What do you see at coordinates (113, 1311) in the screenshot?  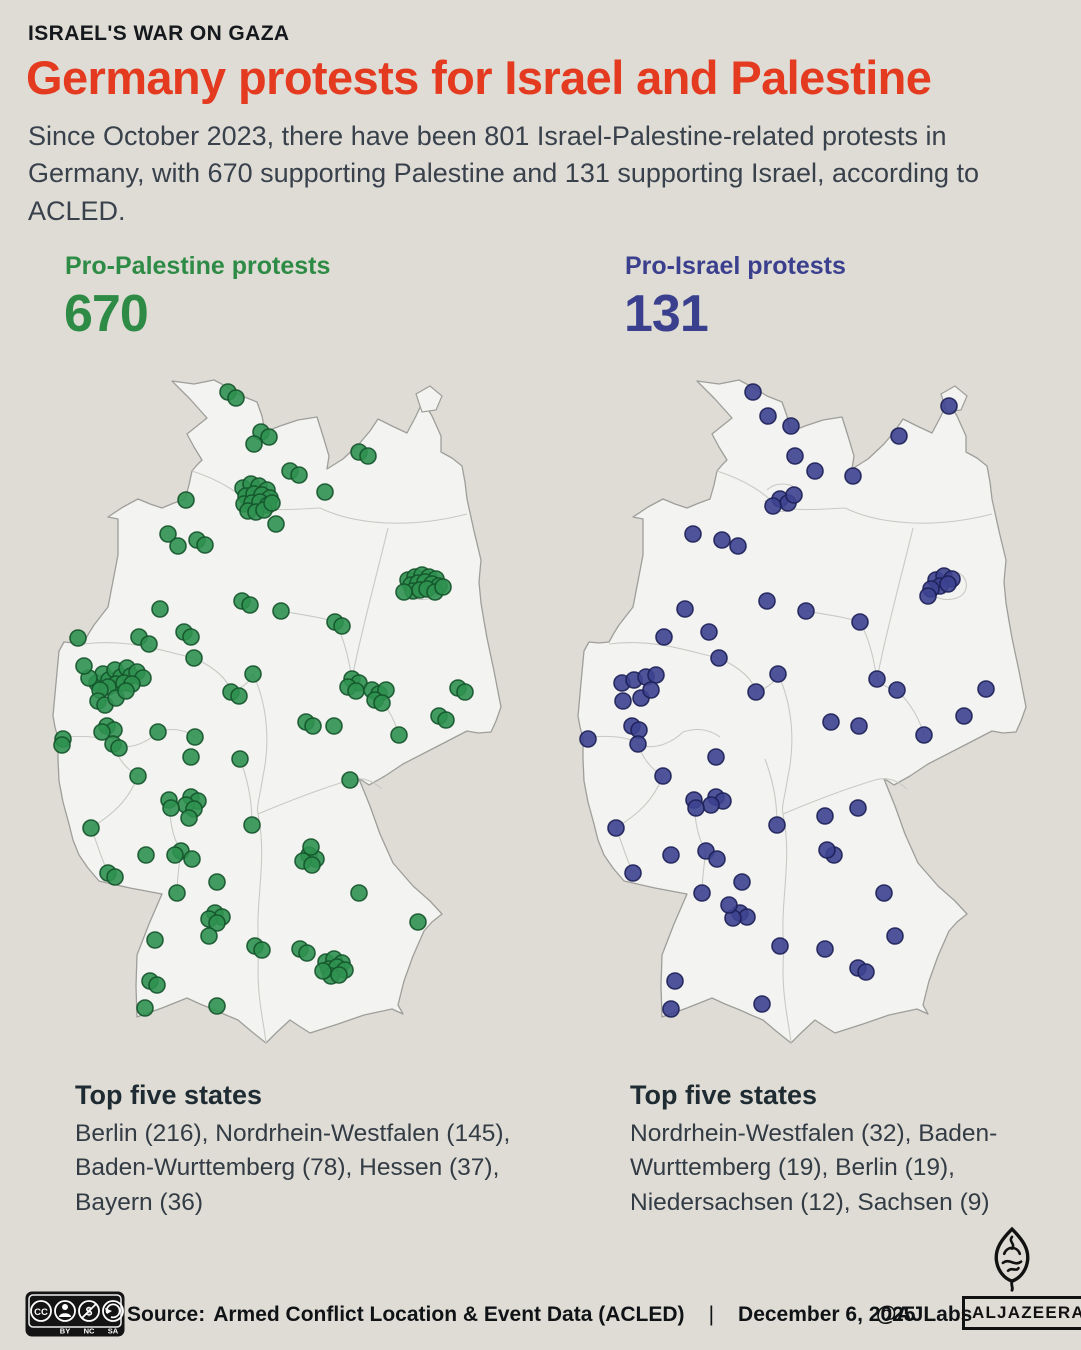 I see `sa-icon` at bounding box center [113, 1311].